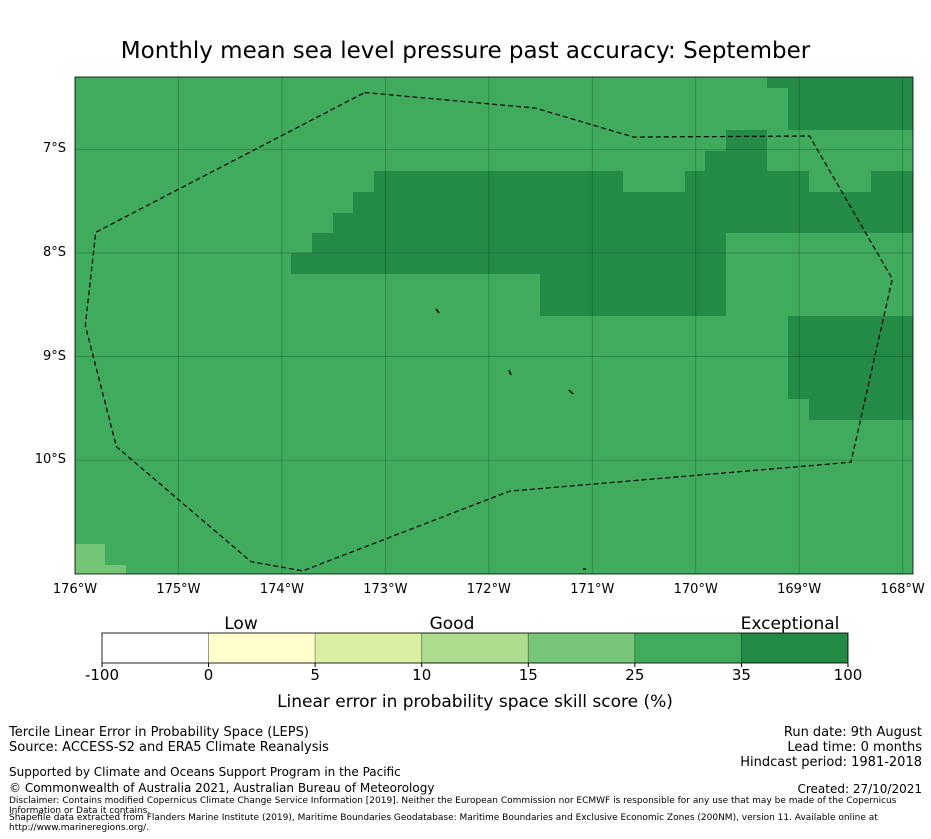 The width and height of the screenshot is (931, 839). Describe the element at coordinates (848, 675) in the screenshot. I see `colorbar-tick-label: 100` at that location.